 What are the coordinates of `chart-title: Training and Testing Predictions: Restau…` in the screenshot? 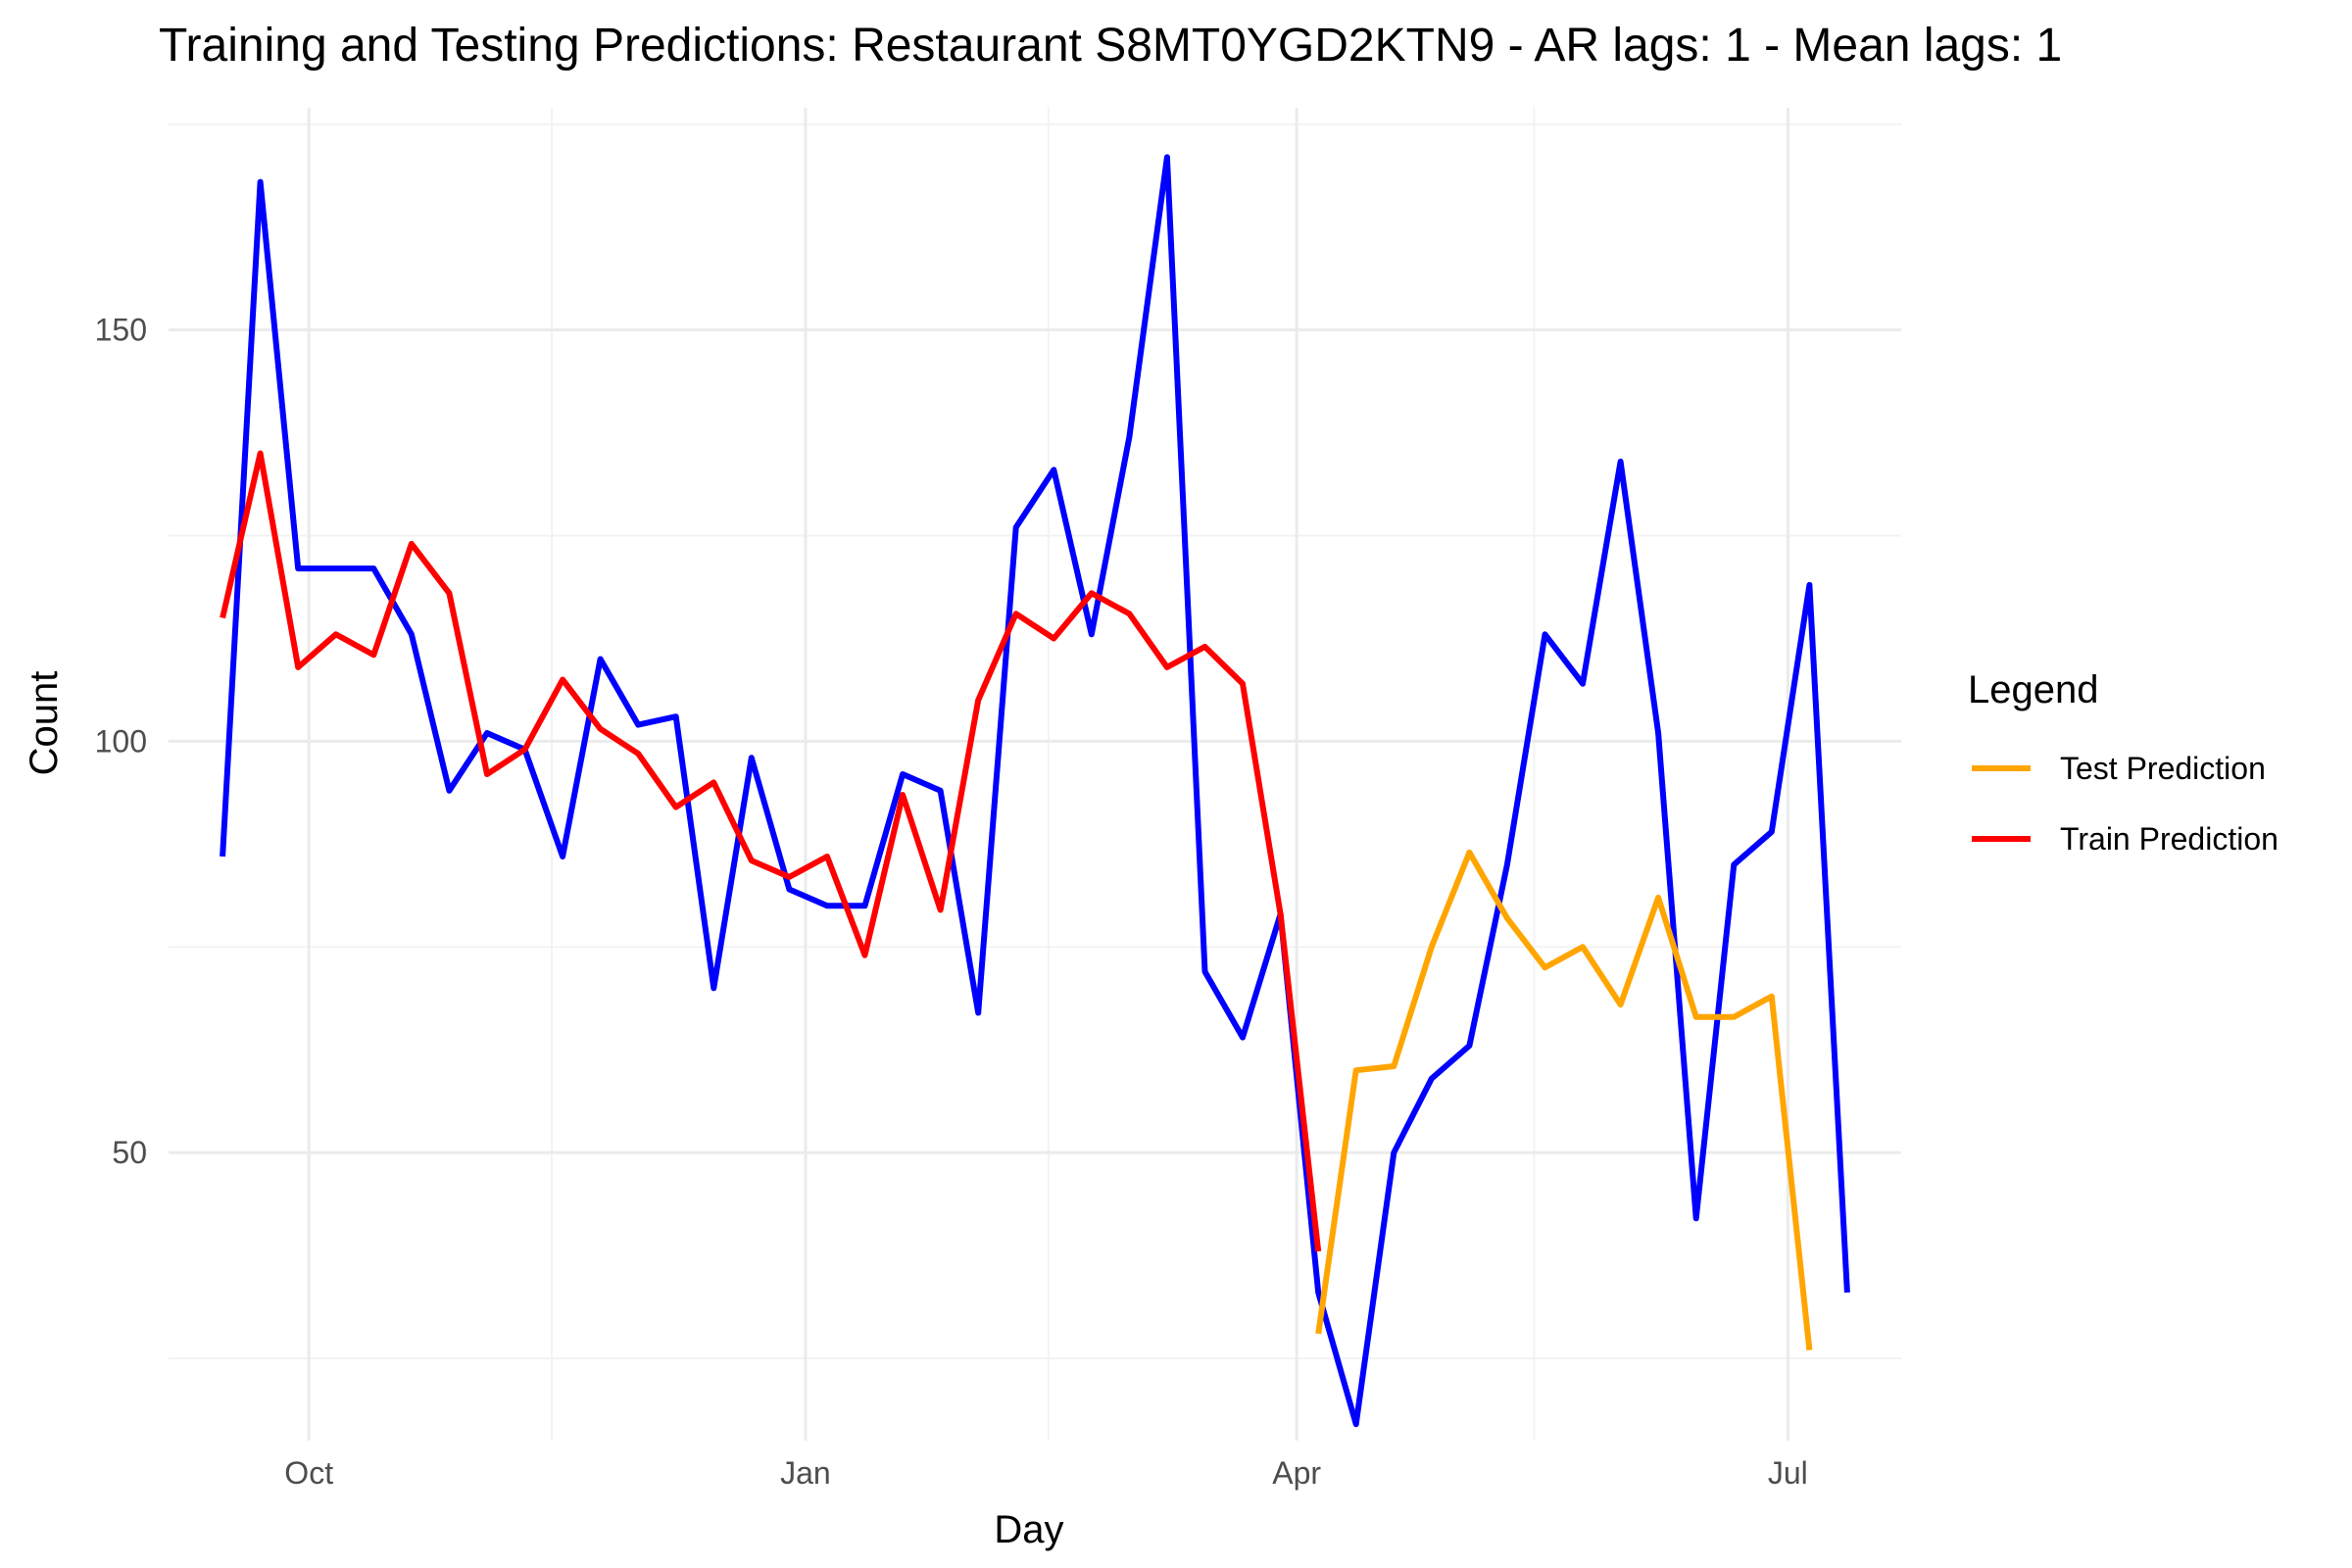 It's located at (1110, 46).